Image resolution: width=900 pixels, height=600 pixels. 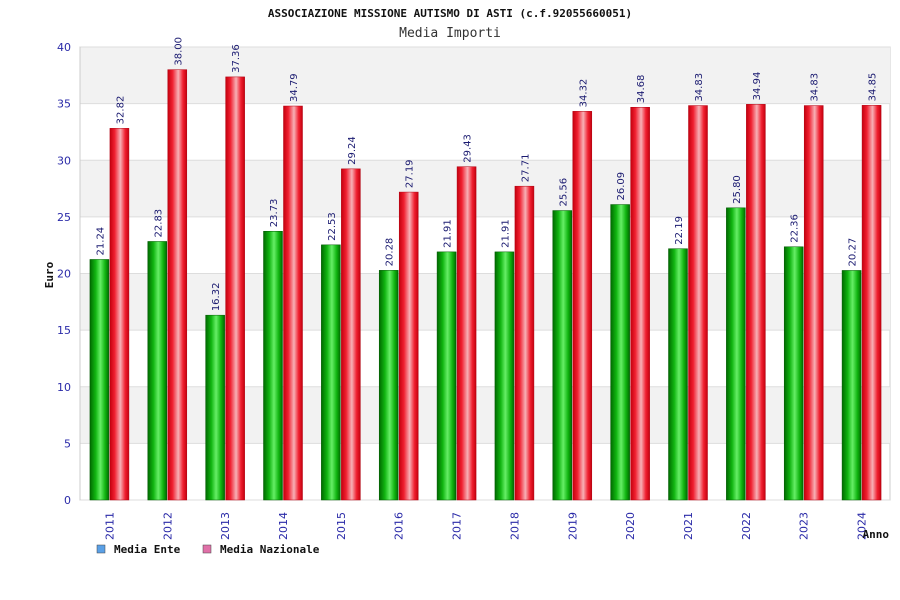 What do you see at coordinates (640, 303) in the screenshot?
I see `bar-media-nazionale-2020` at bounding box center [640, 303].